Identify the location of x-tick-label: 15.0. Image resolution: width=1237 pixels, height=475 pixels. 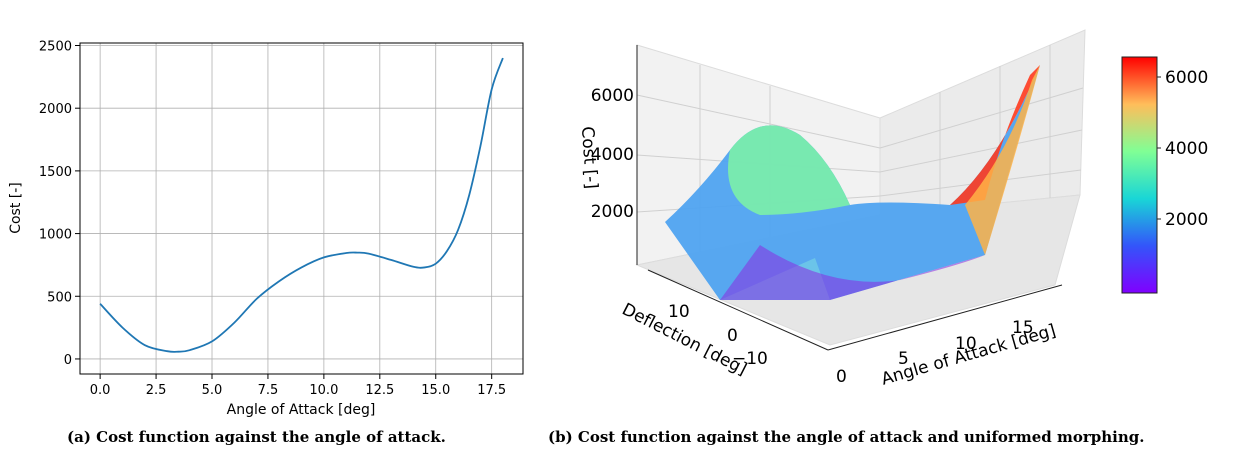
(435, 390).